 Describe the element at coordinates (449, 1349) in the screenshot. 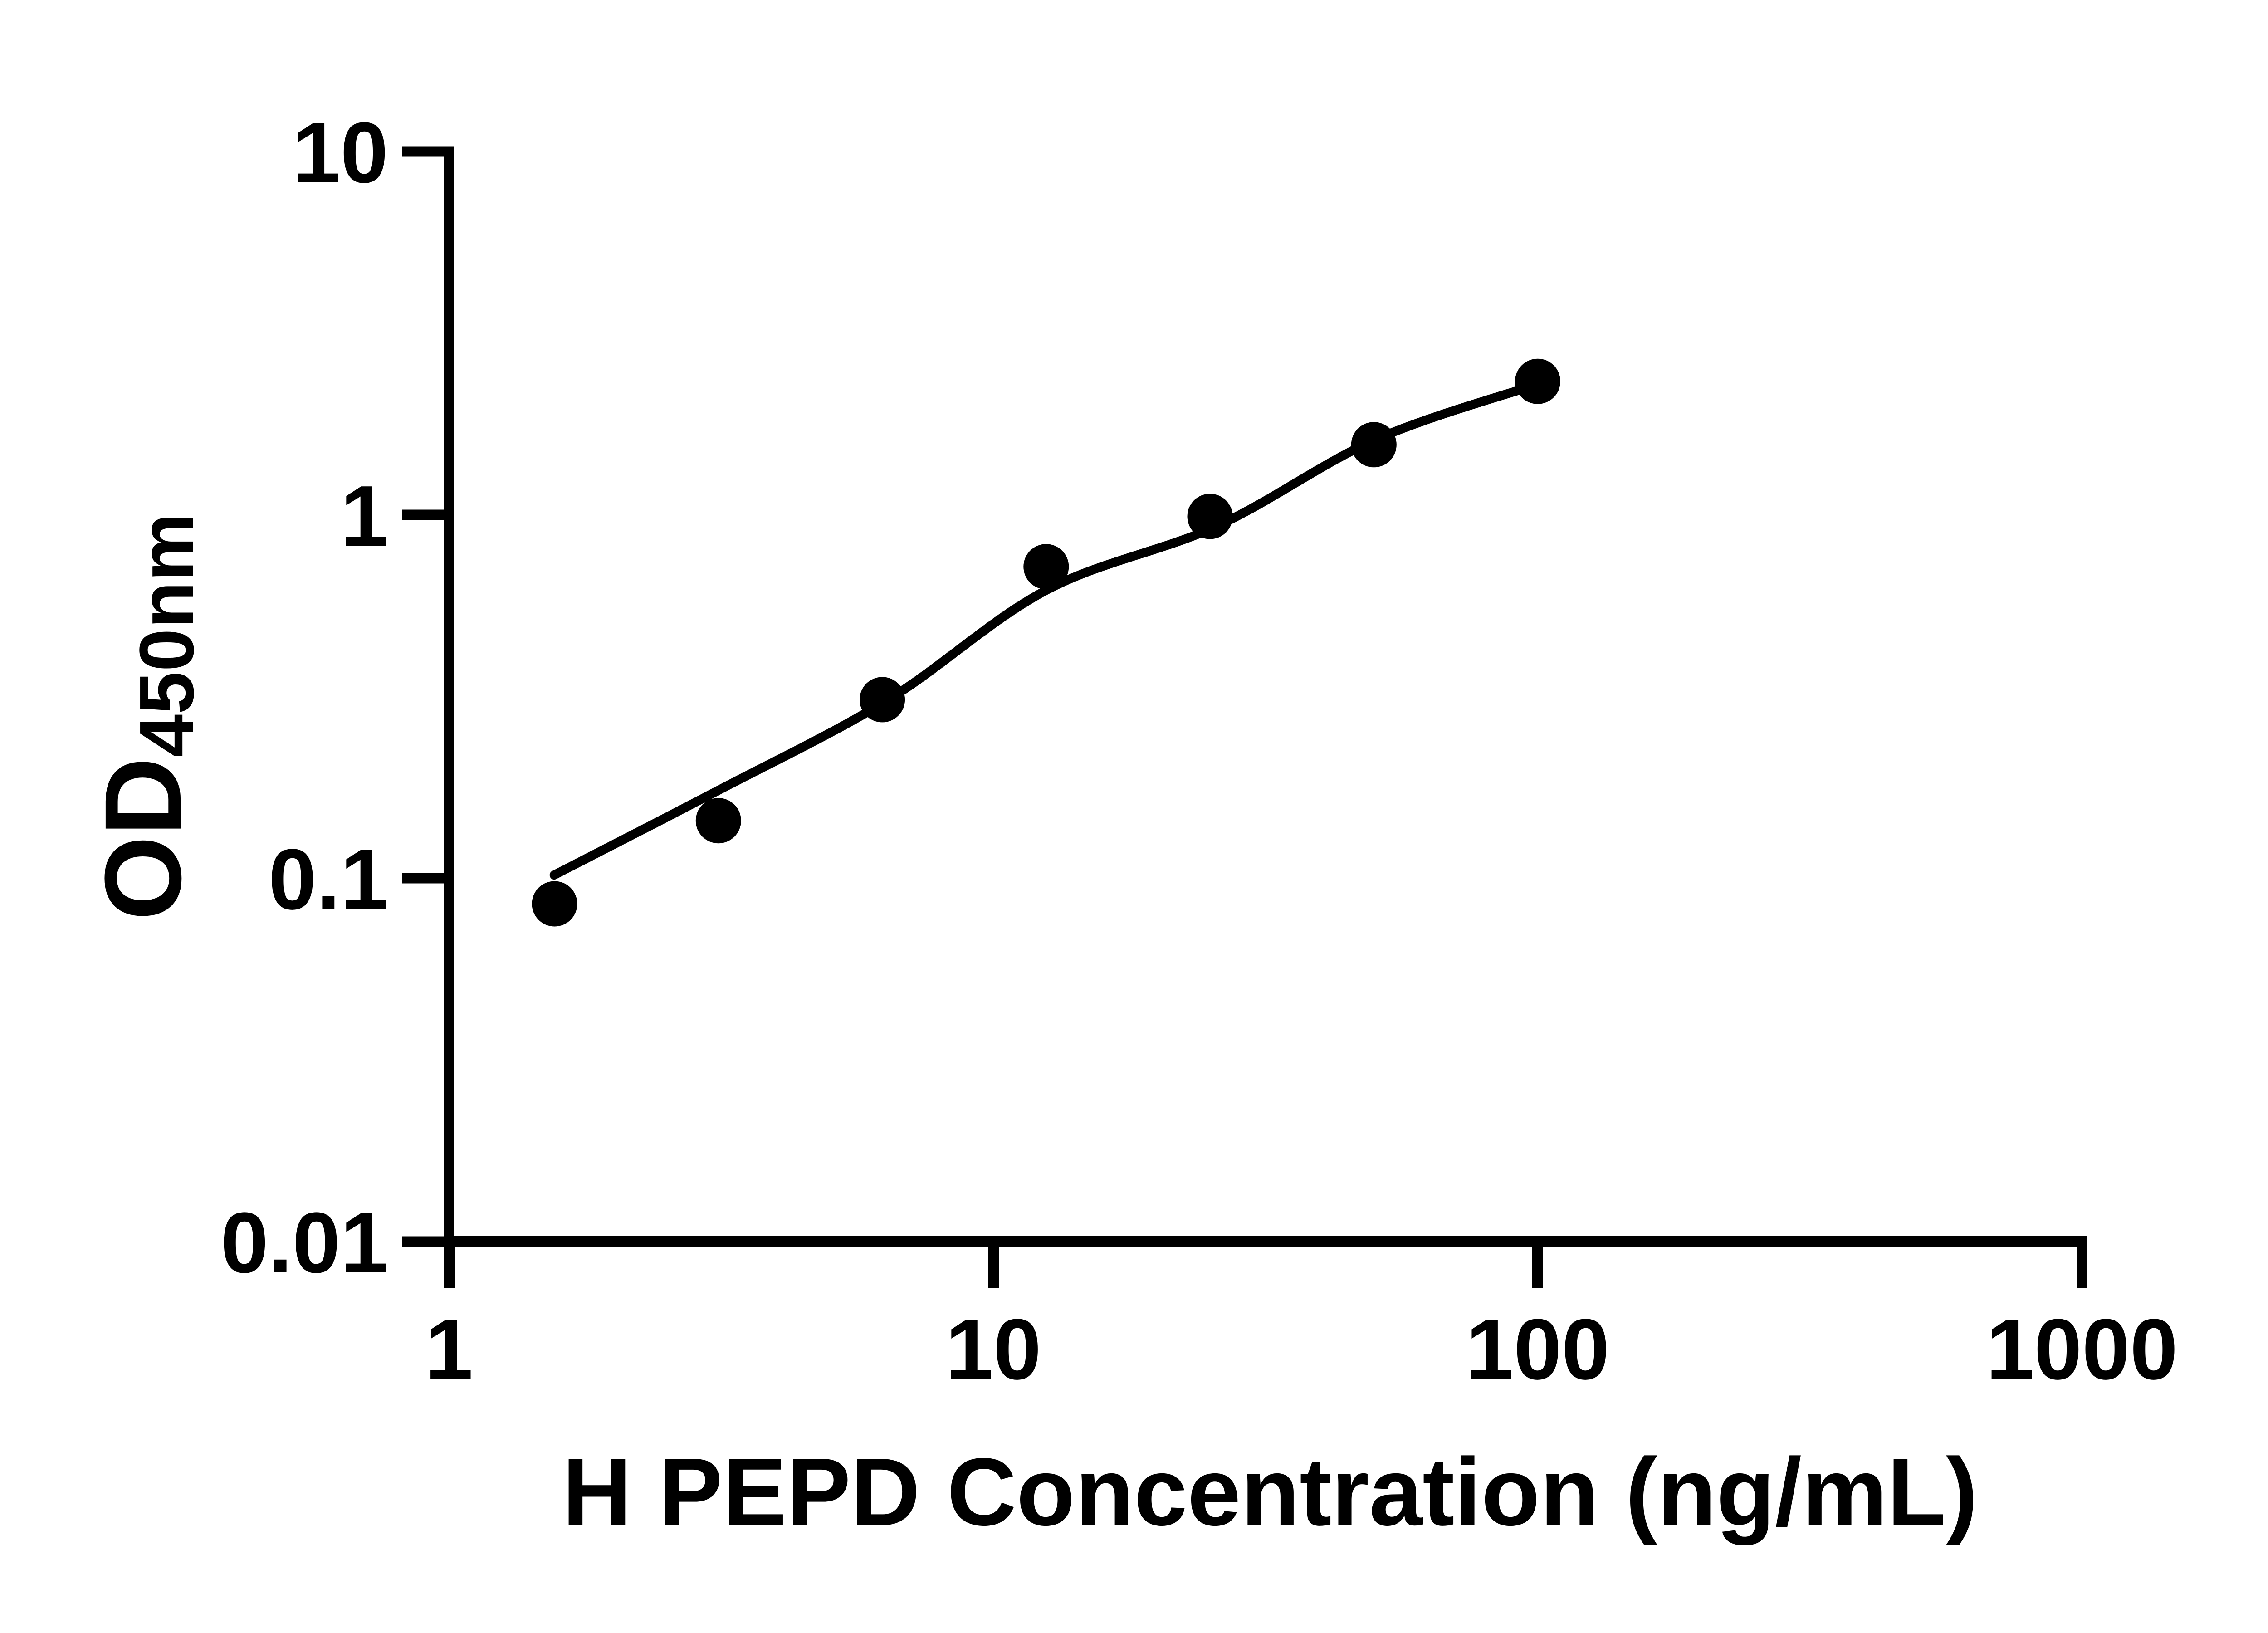

I see `x-axis-tick-label: 1` at that location.